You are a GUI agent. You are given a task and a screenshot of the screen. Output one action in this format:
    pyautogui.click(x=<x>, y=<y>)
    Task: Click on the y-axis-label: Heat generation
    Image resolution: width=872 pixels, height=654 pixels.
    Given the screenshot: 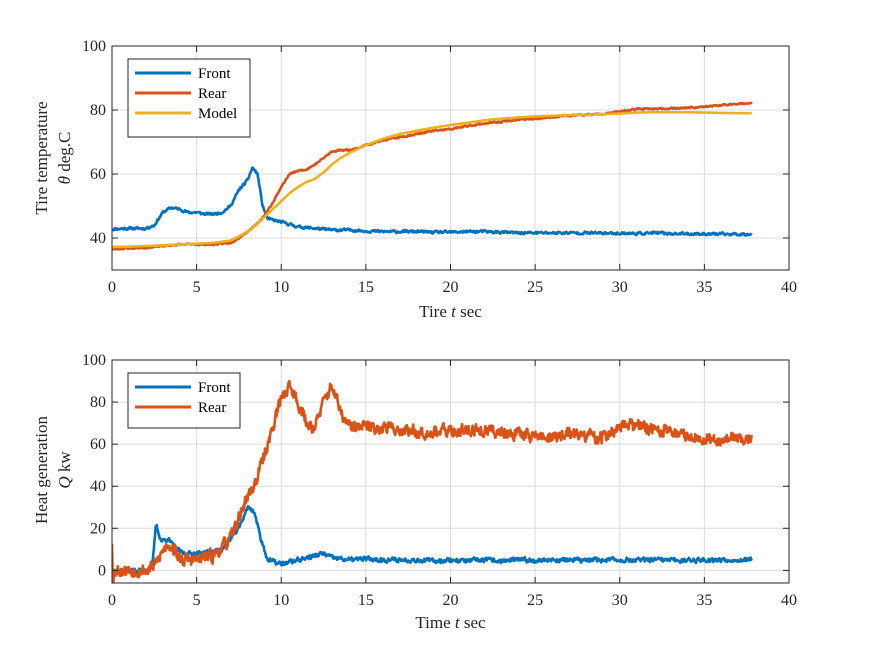 What is the action you would take?
    pyautogui.click(x=41, y=469)
    